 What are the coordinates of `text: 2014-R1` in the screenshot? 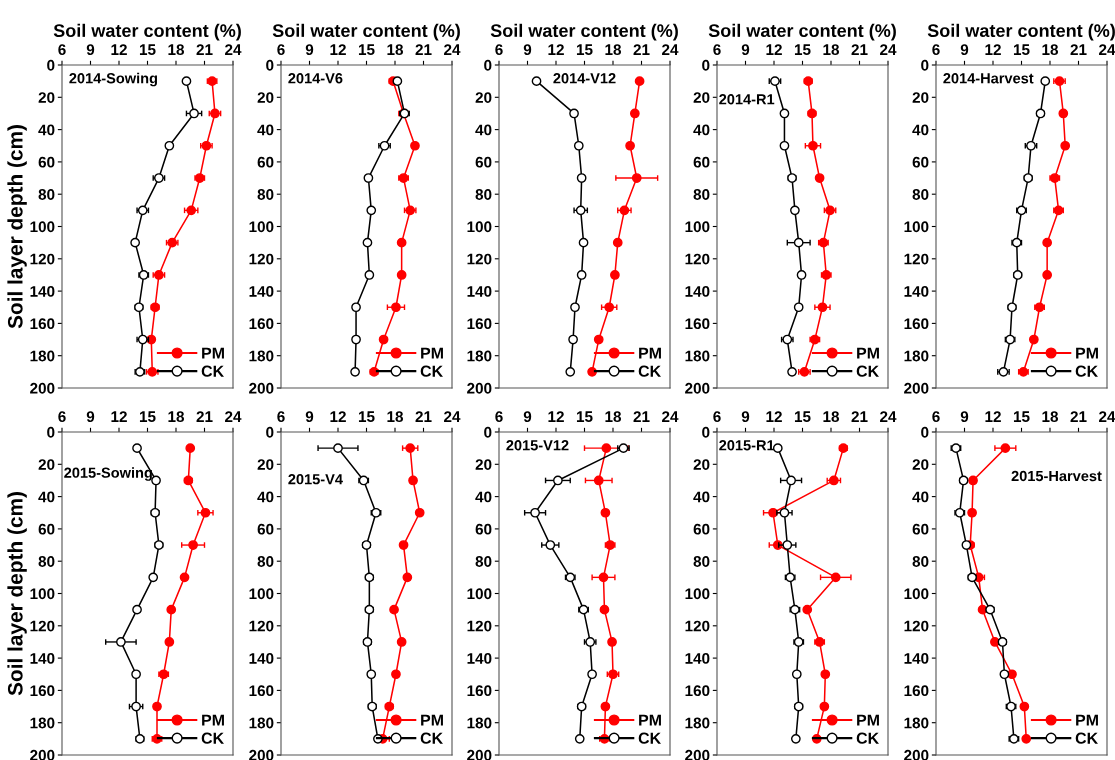 It's located at (747, 99).